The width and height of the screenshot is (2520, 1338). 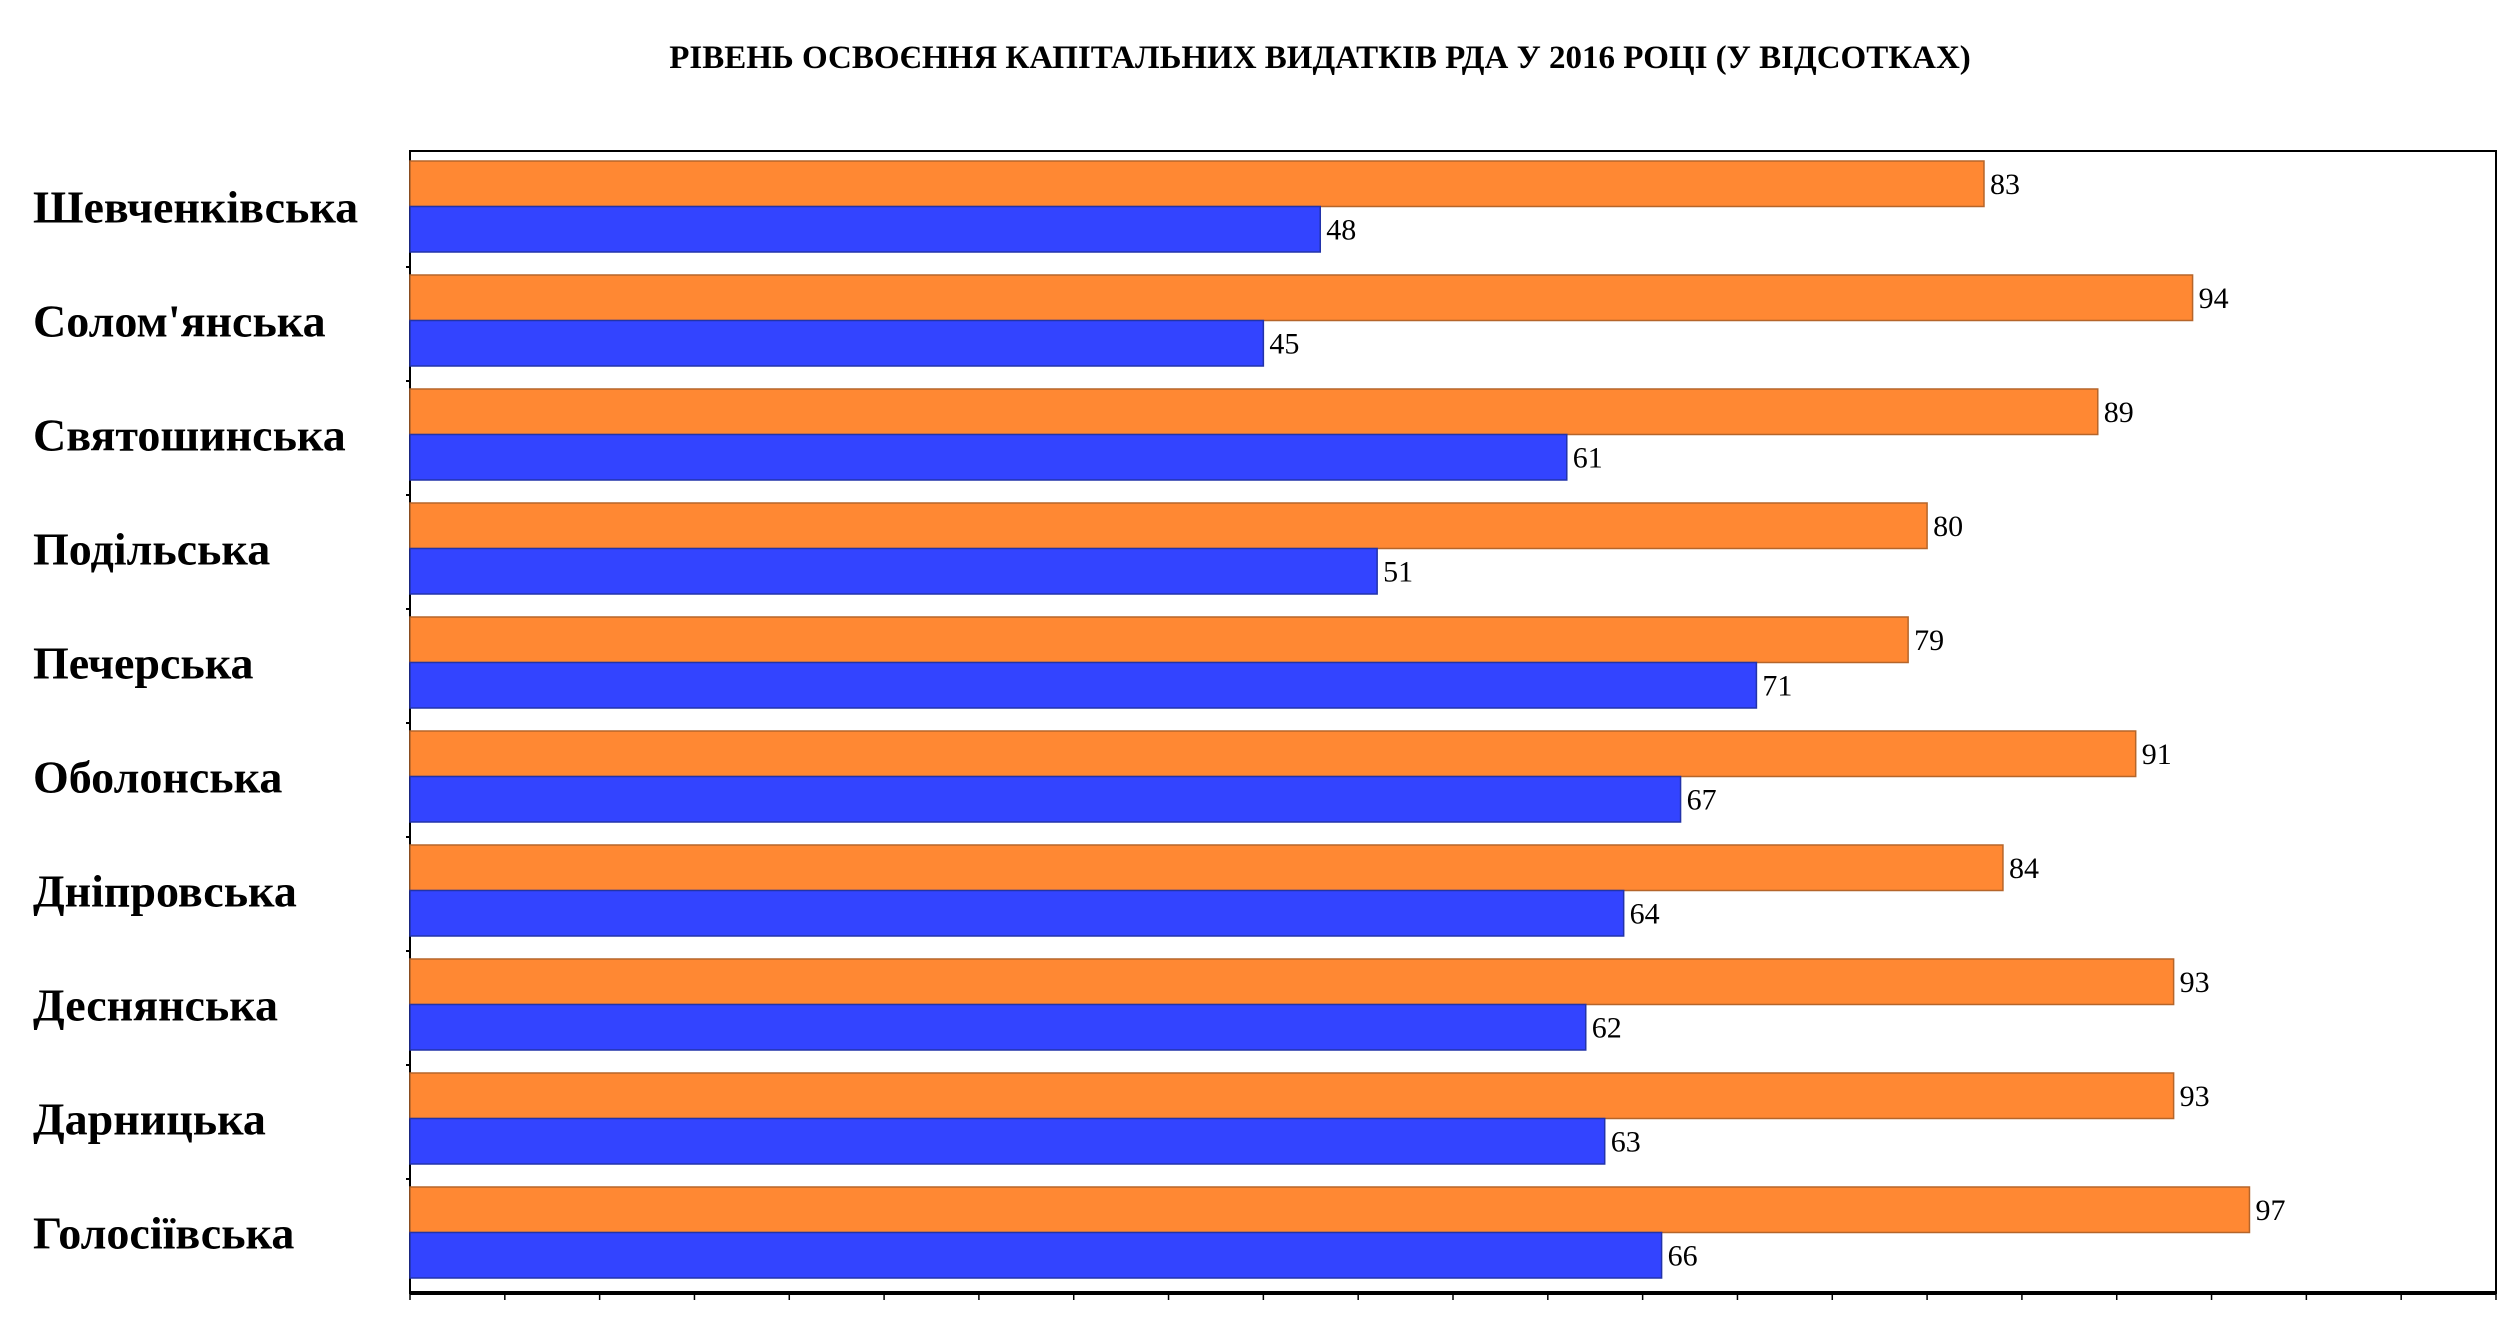 I want to click on data-label: 97, so click(x=2270, y=1210).